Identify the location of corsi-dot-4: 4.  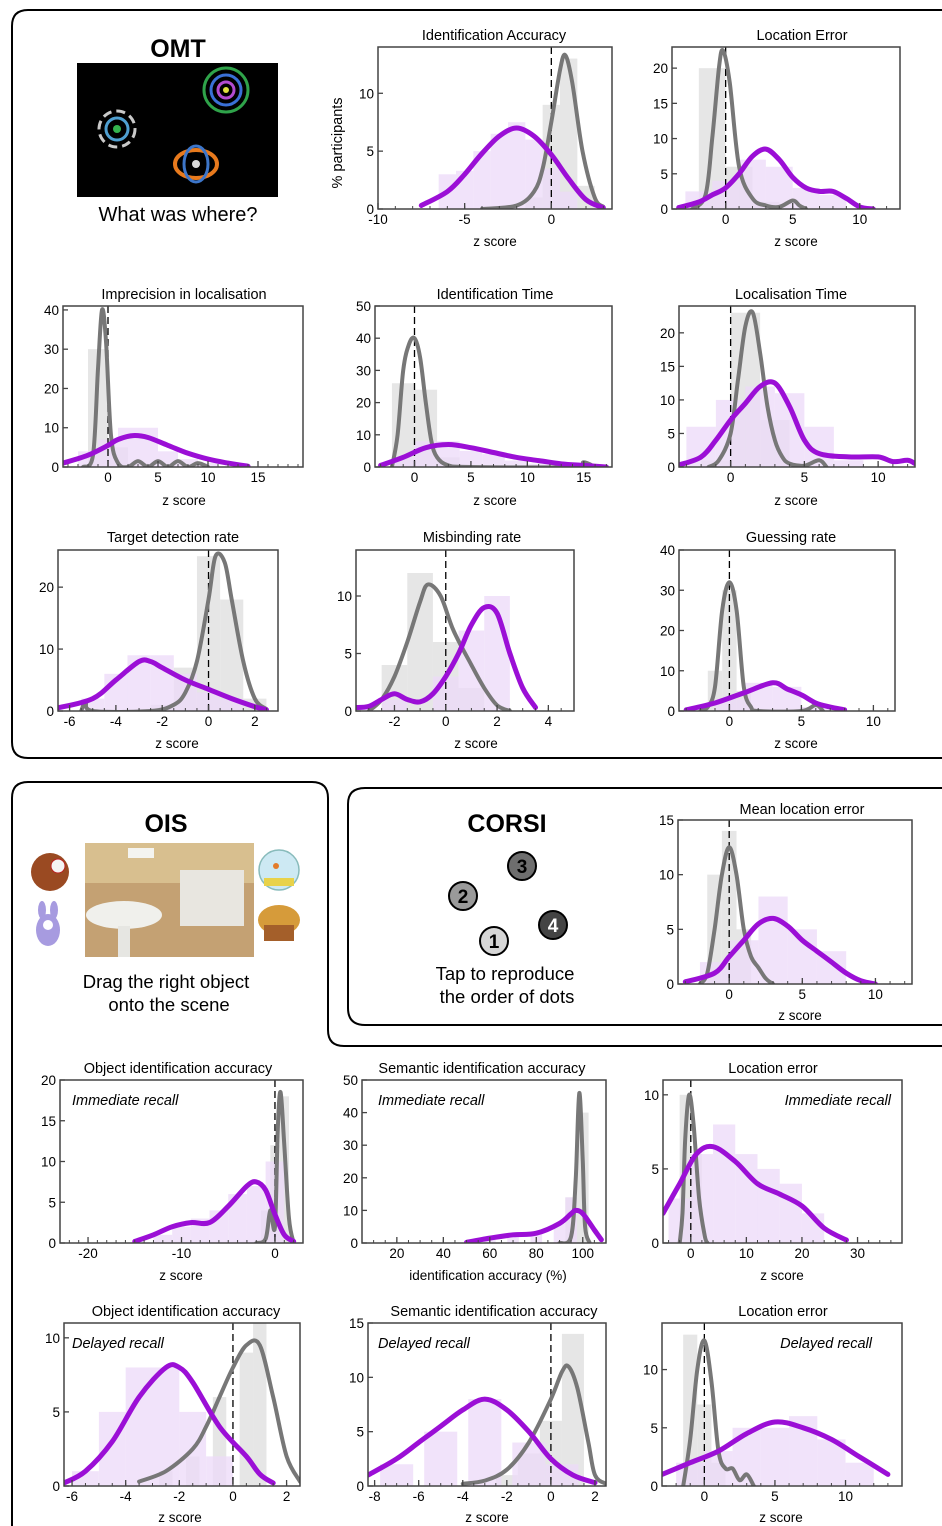
(553, 925).